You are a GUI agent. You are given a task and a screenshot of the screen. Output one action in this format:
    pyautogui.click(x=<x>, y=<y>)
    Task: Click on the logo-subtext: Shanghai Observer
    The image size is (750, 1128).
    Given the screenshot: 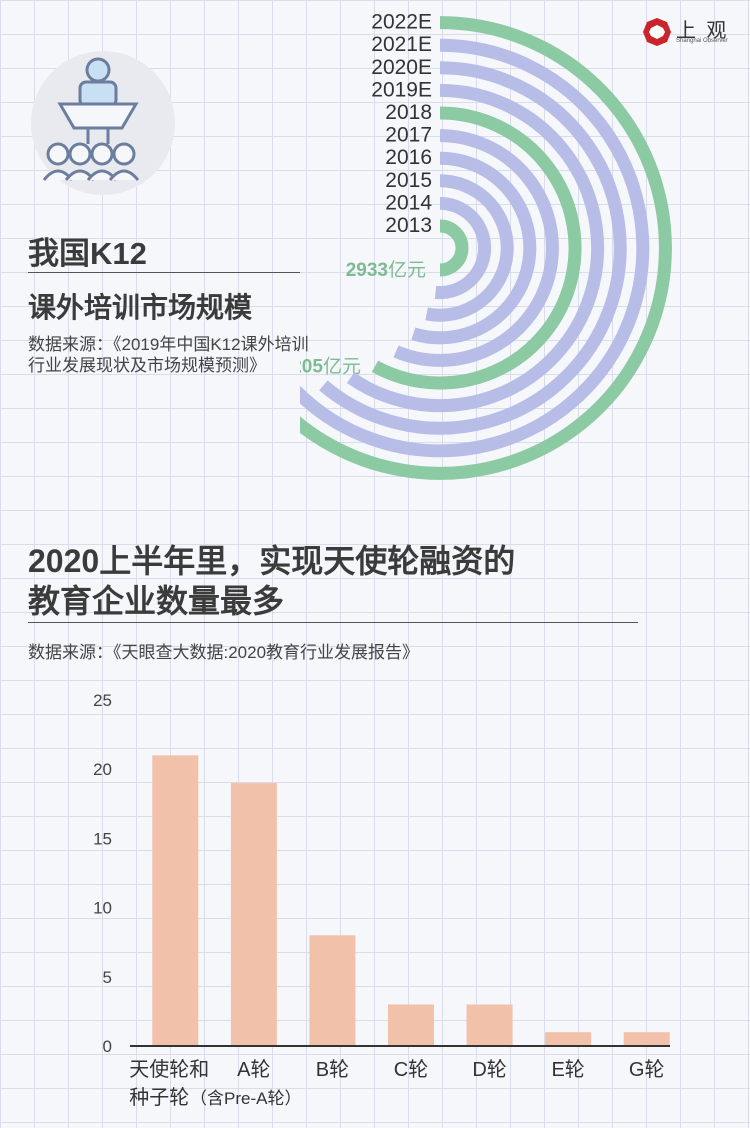 What is the action you would take?
    pyautogui.click(x=702, y=41)
    